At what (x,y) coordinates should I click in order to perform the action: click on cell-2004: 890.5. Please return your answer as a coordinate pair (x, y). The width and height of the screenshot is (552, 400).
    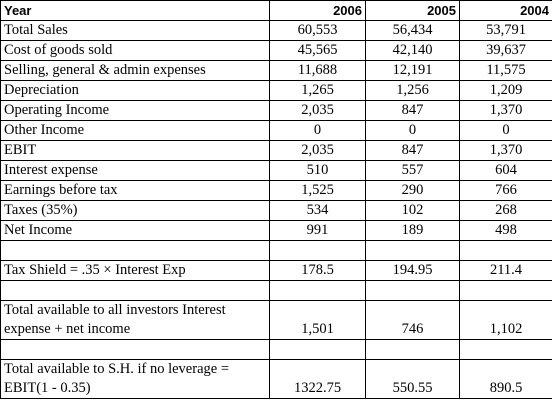
    Looking at the image, I should click on (505, 379).